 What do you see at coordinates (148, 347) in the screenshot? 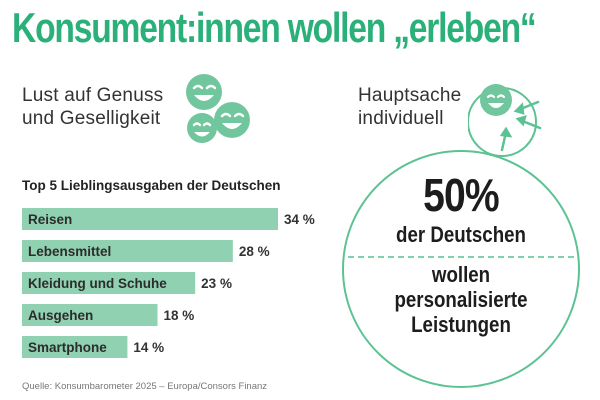
I see `value-label-4: 14 %` at bounding box center [148, 347].